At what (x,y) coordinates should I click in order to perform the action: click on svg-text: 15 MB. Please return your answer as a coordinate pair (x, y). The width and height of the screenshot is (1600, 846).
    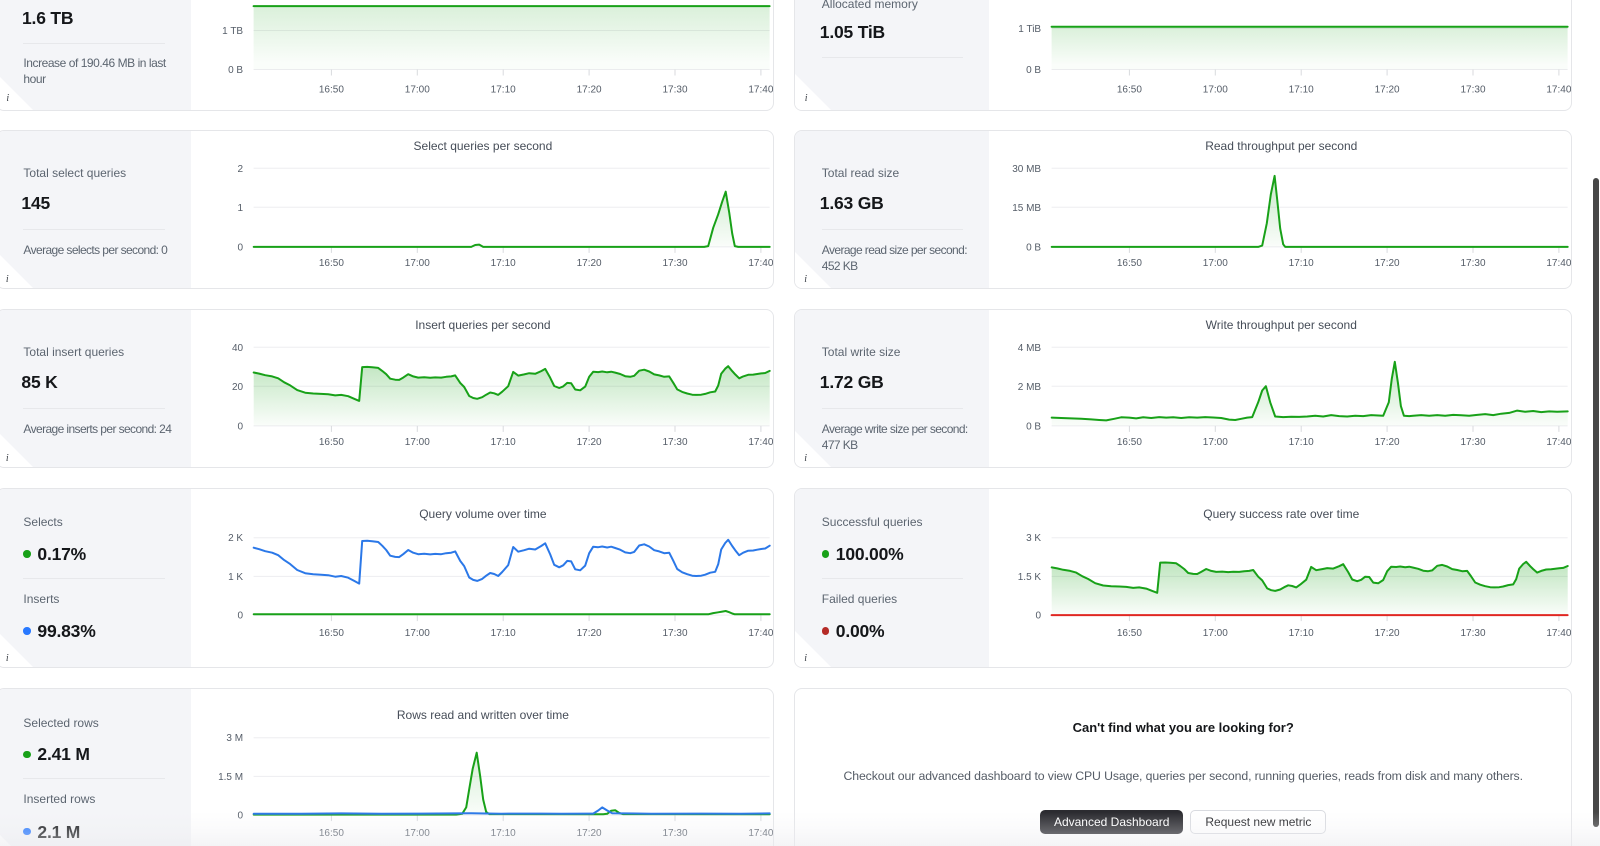
    Looking at the image, I should click on (1026, 208).